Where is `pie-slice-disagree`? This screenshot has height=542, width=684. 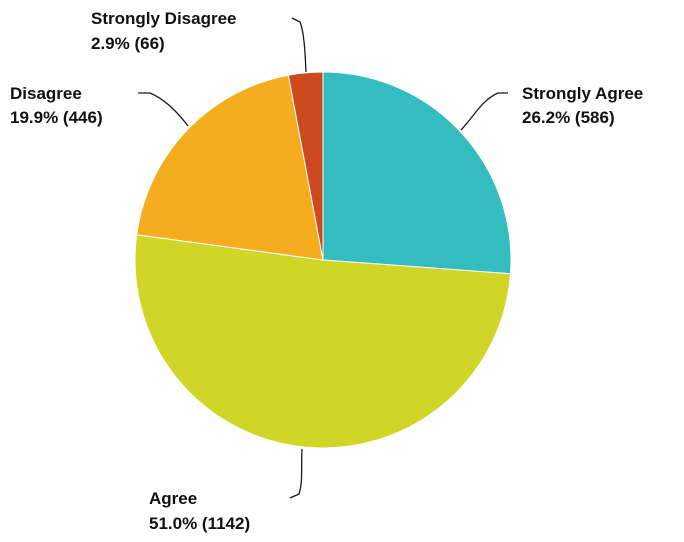
pie-slice-disagree is located at coordinates (230, 167).